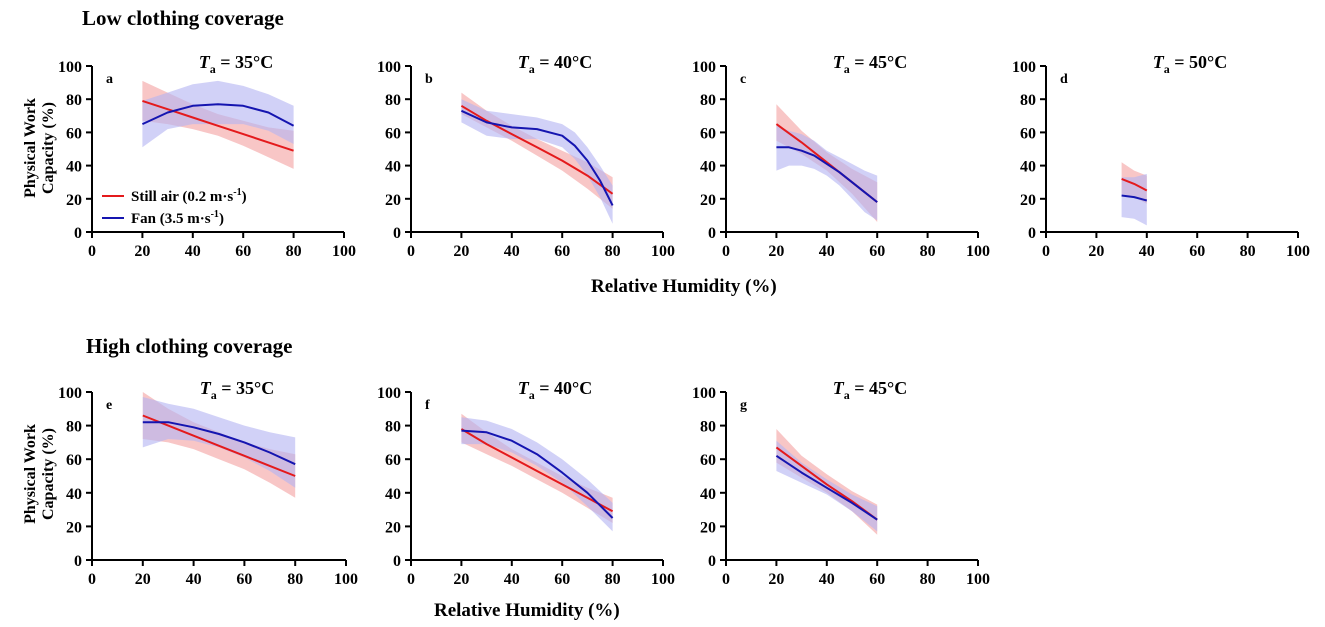  What do you see at coordinates (1024, 67) in the screenshot?
I see `y-tick-label-d: 100` at bounding box center [1024, 67].